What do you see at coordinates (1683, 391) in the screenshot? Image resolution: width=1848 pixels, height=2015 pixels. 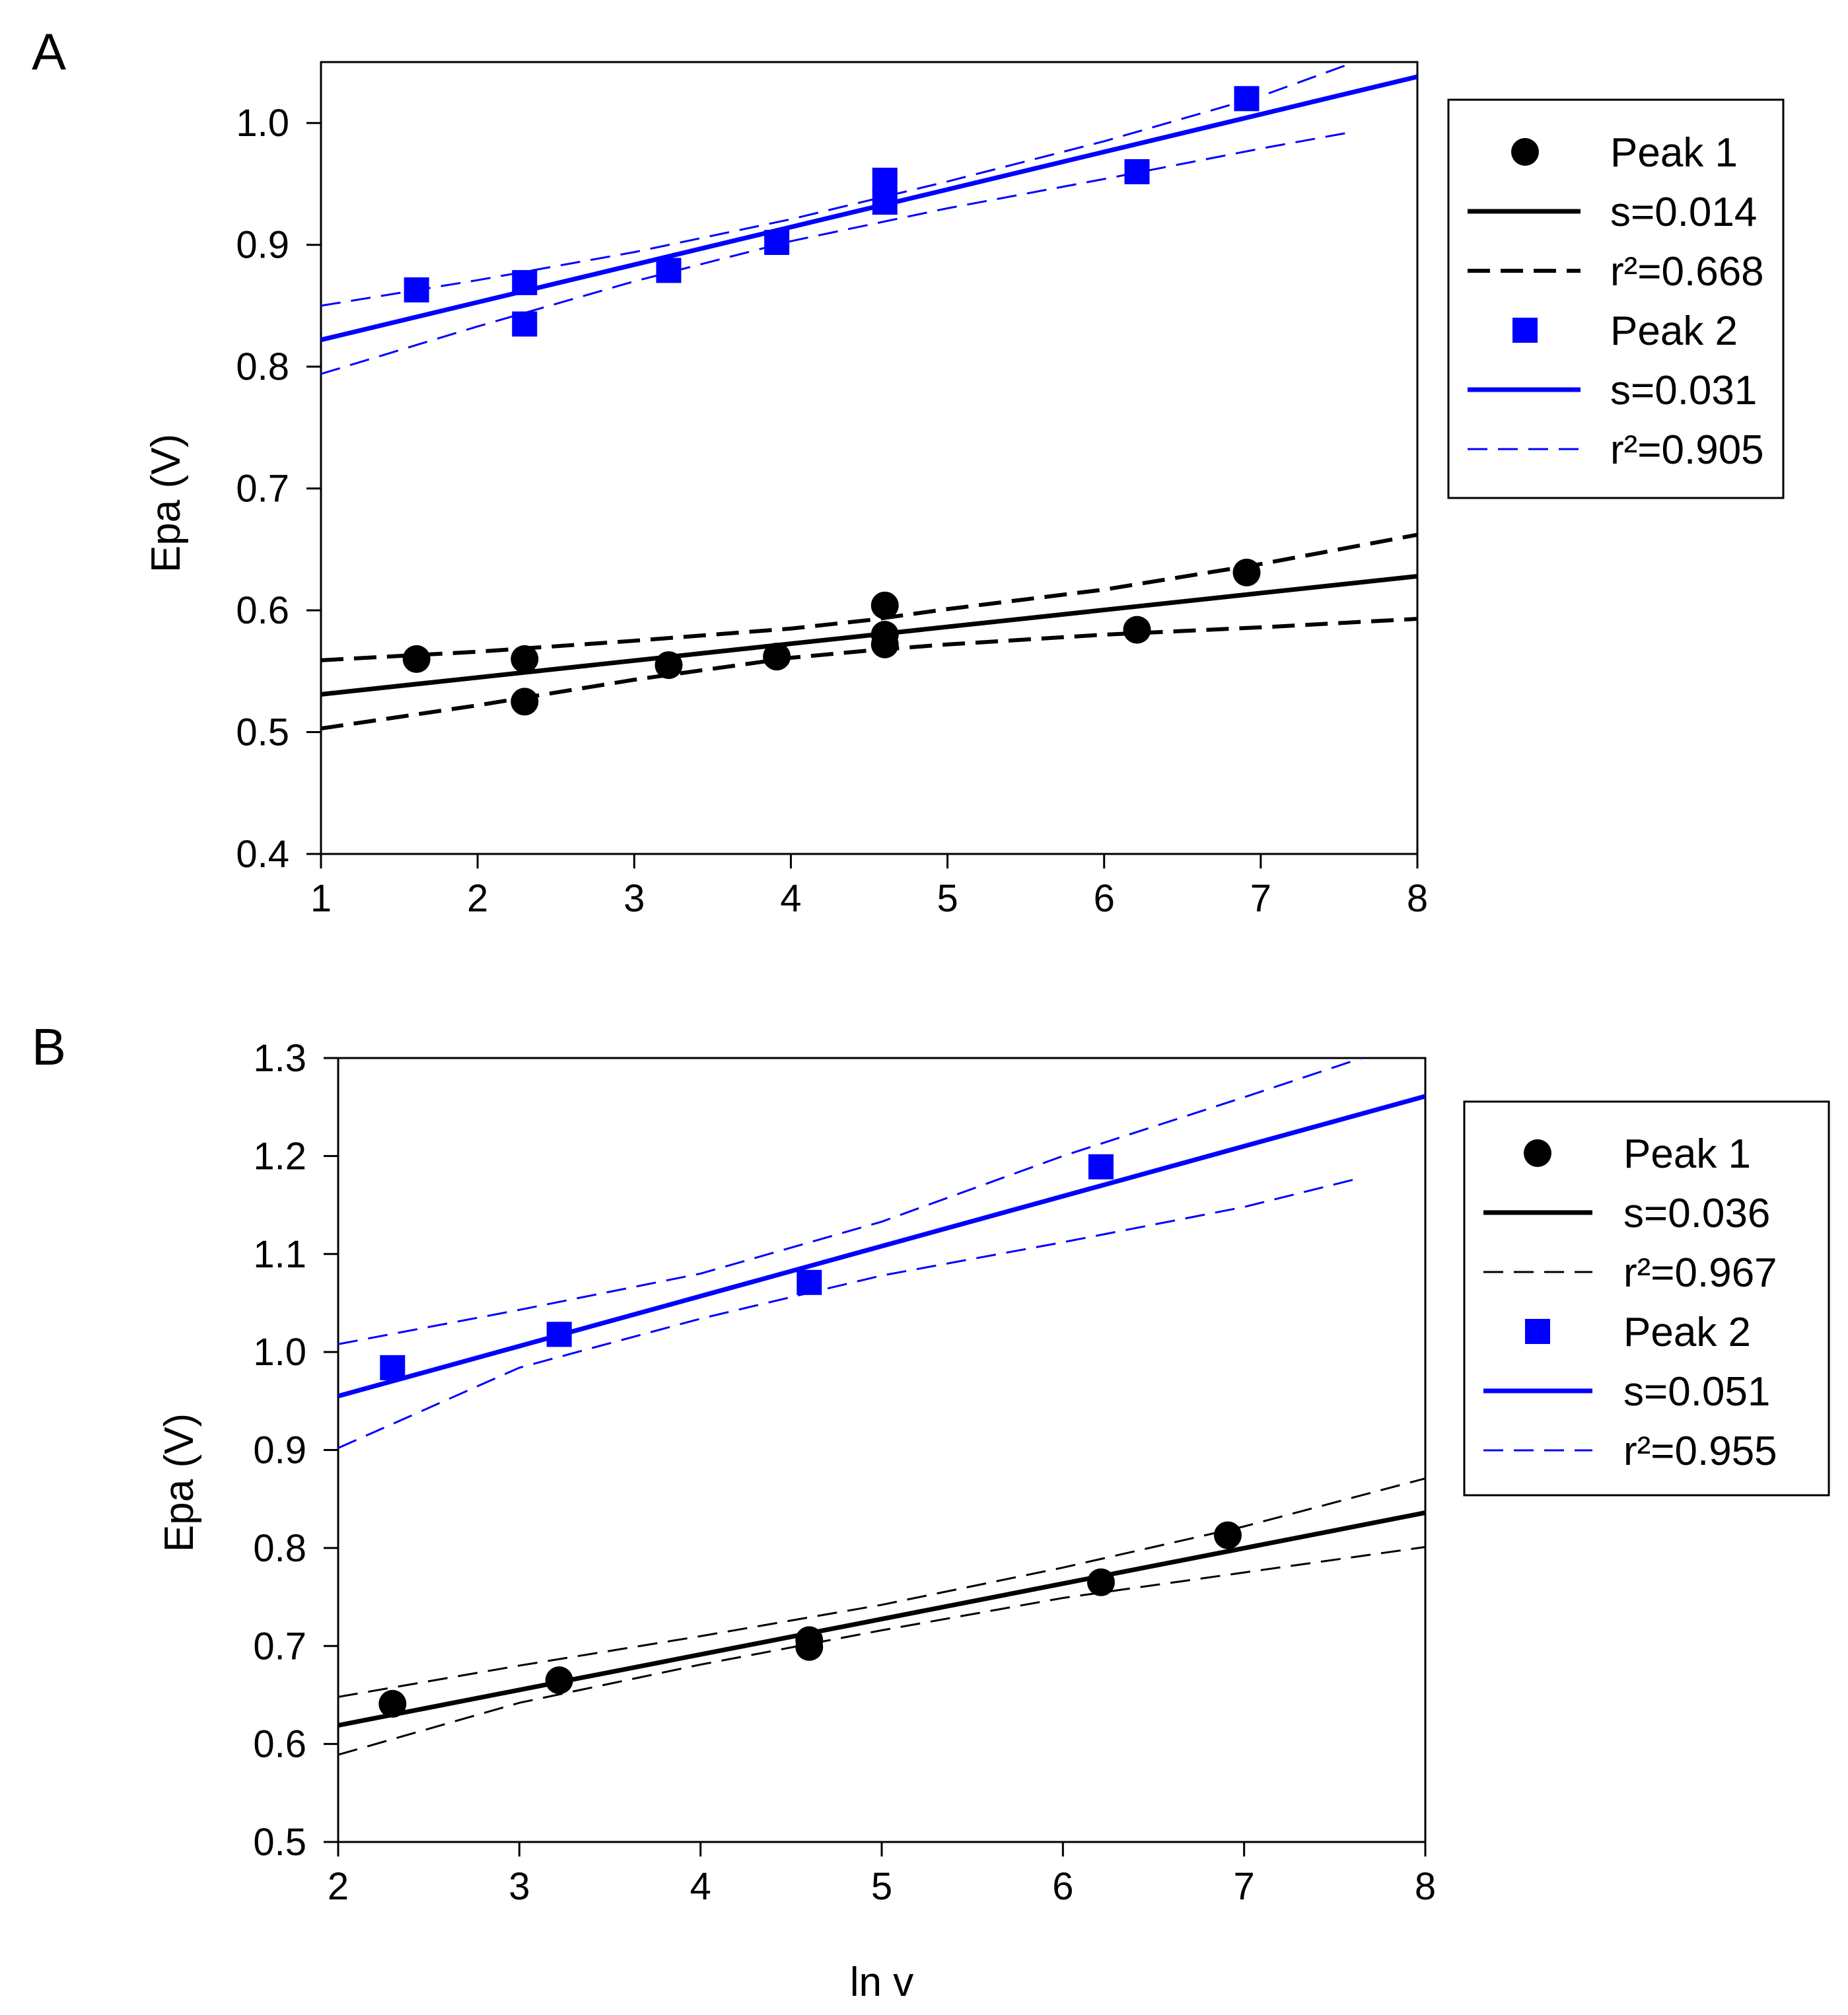 I see `legend-label: s=0.031` at bounding box center [1683, 391].